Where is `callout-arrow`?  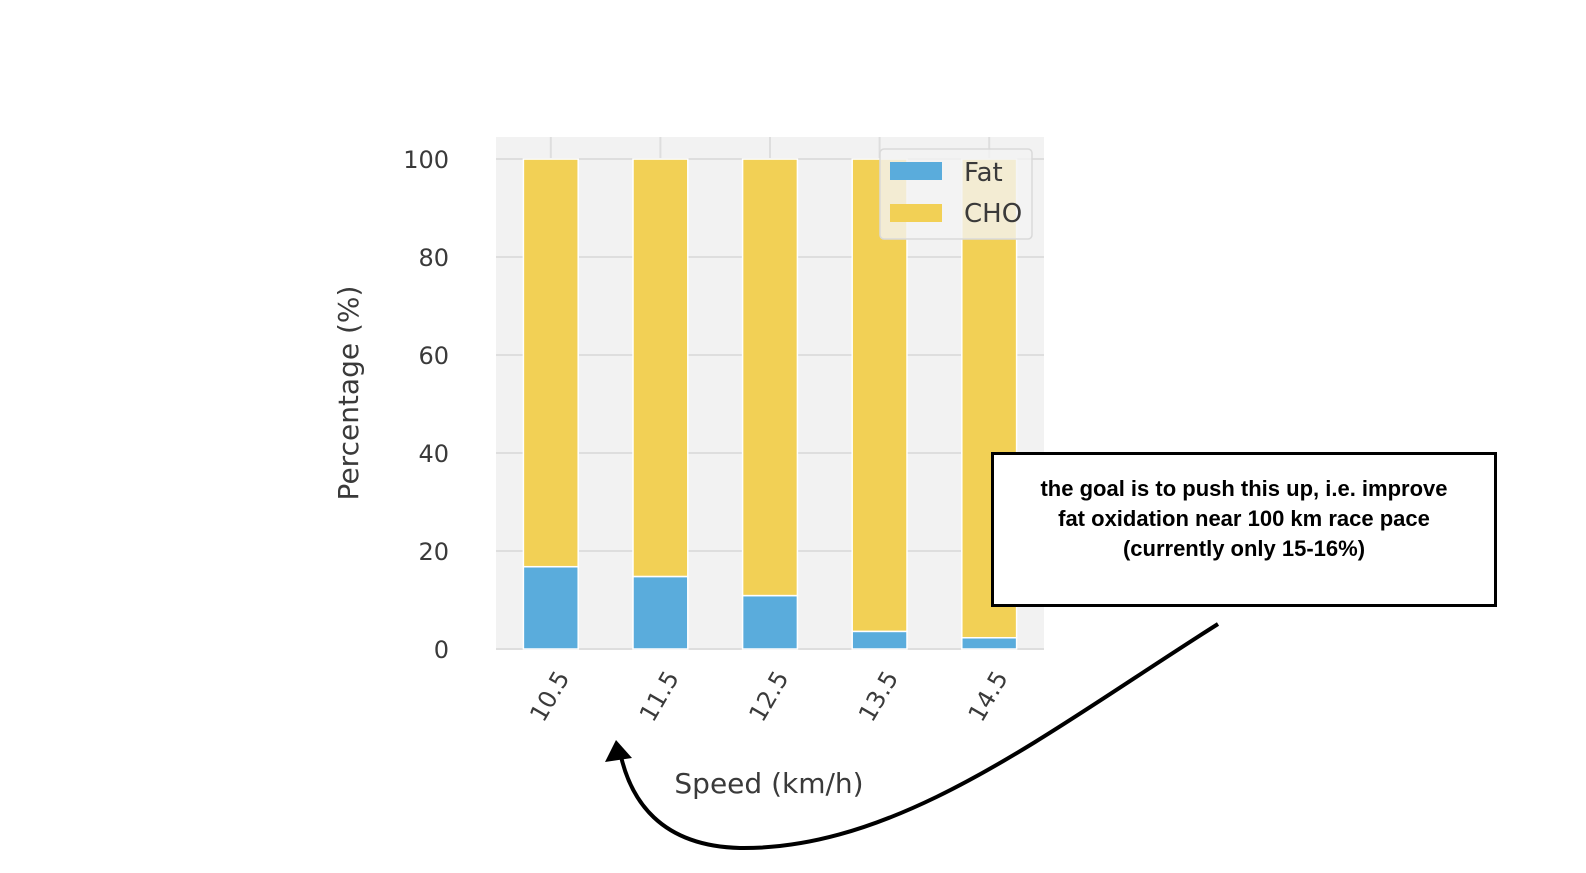
callout-arrow is located at coordinates (919, 736).